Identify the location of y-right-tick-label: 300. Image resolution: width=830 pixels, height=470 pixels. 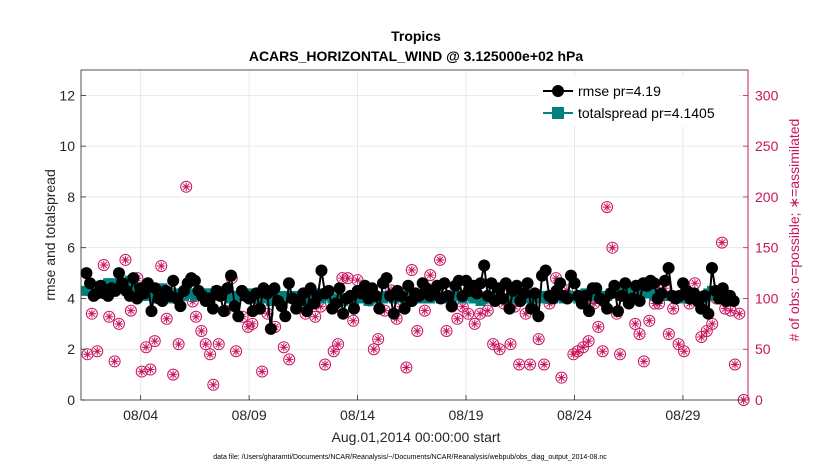
(767, 95).